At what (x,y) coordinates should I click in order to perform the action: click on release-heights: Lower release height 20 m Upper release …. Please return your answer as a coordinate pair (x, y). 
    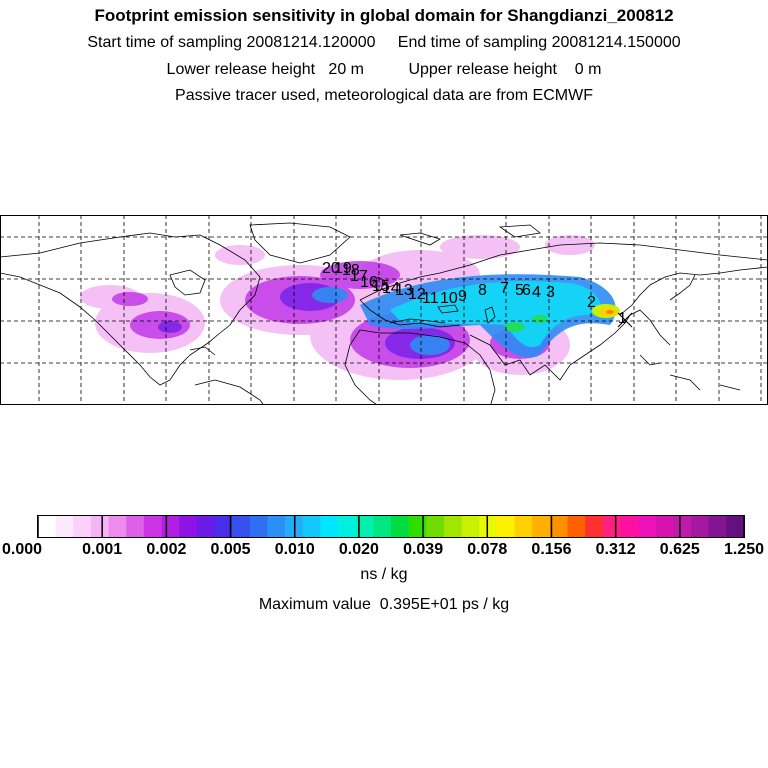
    Looking at the image, I should click on (384, 69).